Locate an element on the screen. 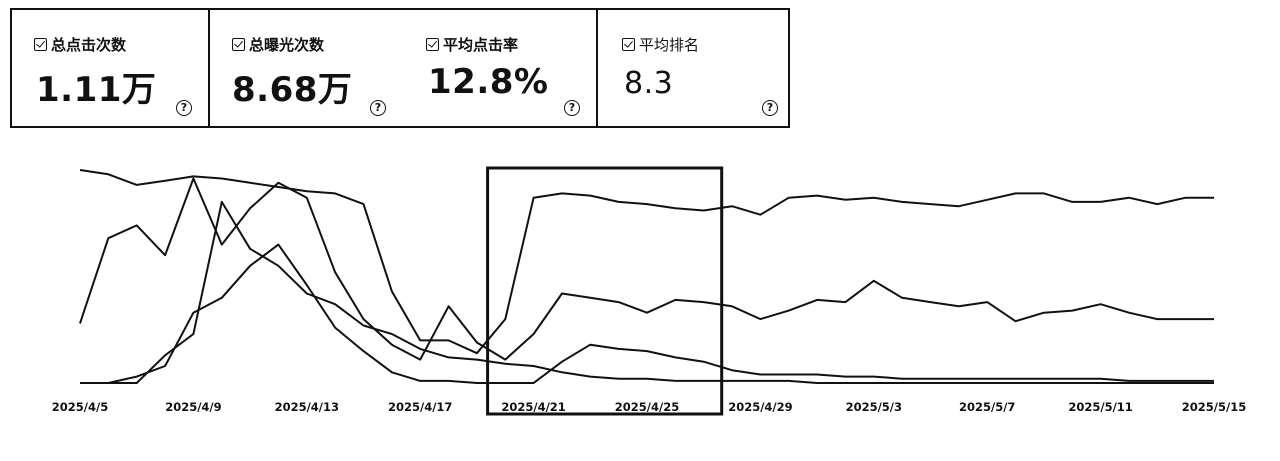 This screenshot has width=1280, height=461. metric-label-total-impressions: 总曝光次数 is located at coordinates (278, 44).